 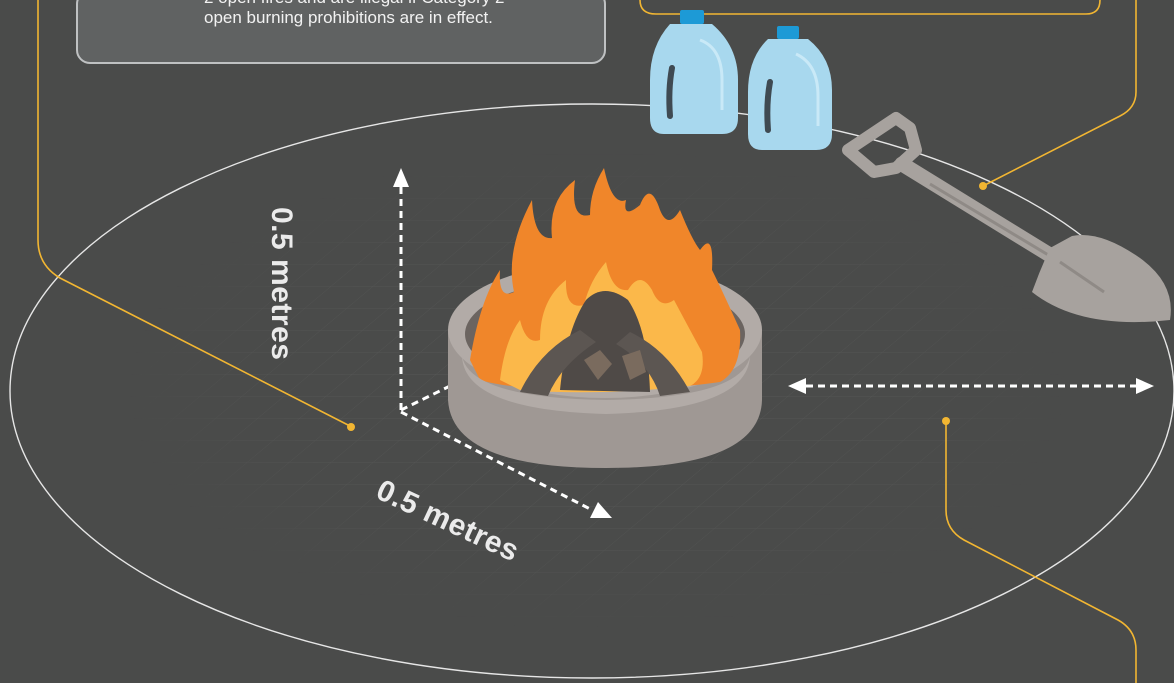 I want to click on dashed-back-leg, so click(x=425, y=398).